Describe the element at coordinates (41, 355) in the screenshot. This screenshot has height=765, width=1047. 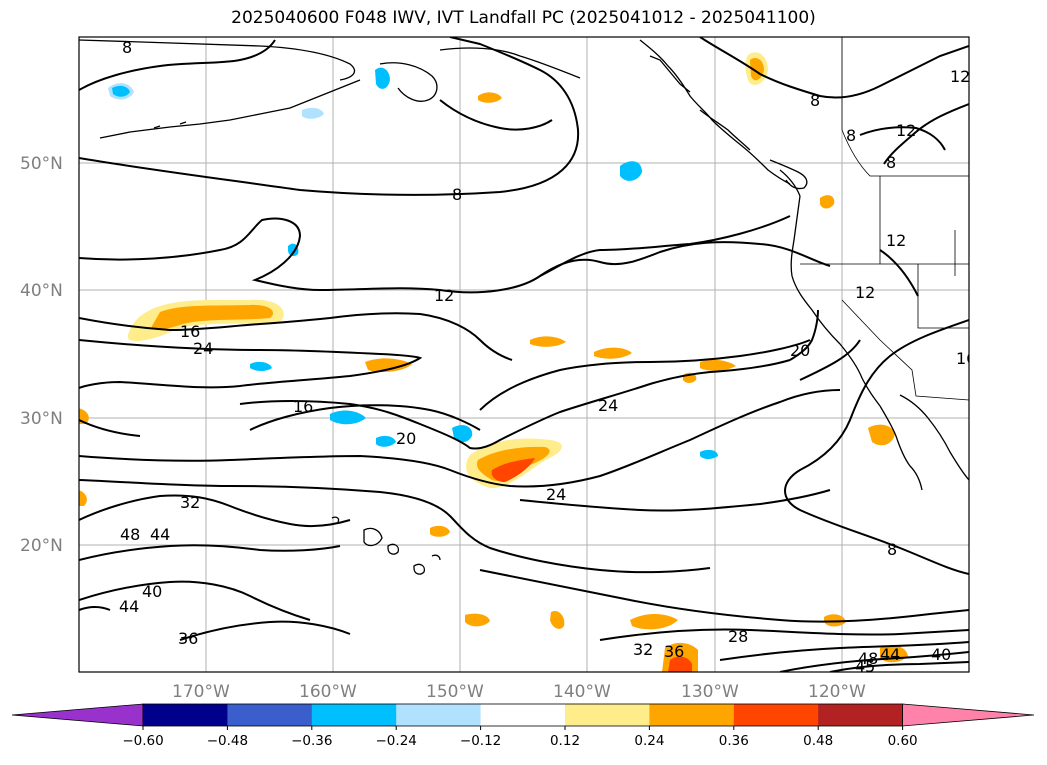
I see `latitude-labels: 50°N 40°N 30°N 20°N` at that location.